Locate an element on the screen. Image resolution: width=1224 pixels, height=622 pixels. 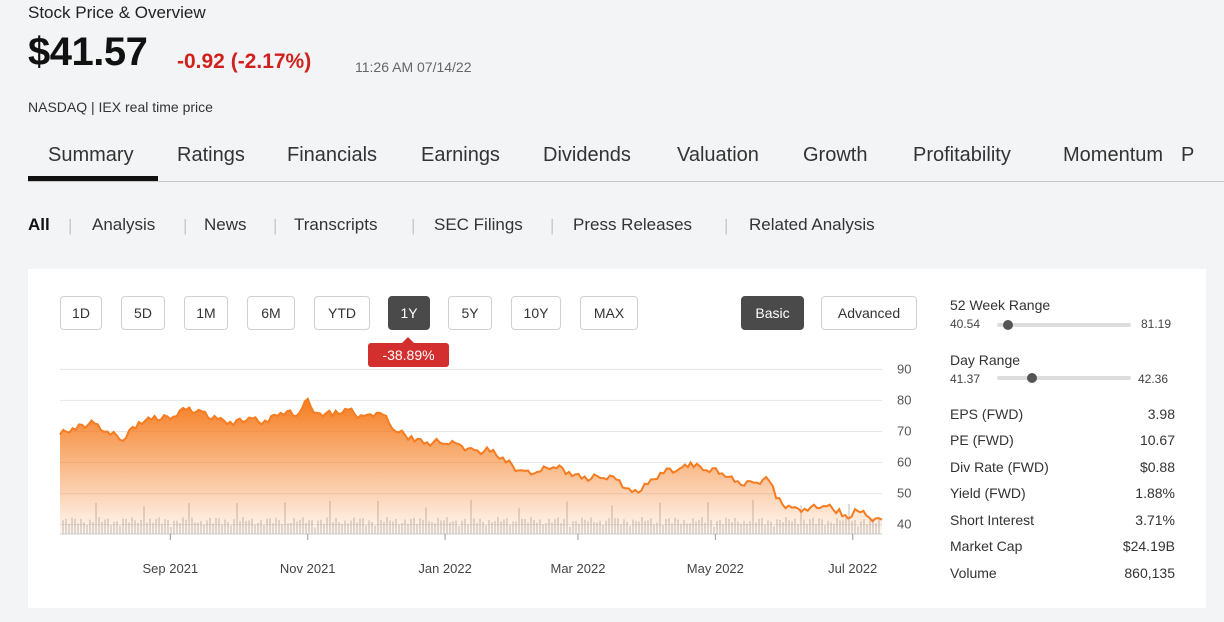
day-range-track is located at coordinates (1064, 378).